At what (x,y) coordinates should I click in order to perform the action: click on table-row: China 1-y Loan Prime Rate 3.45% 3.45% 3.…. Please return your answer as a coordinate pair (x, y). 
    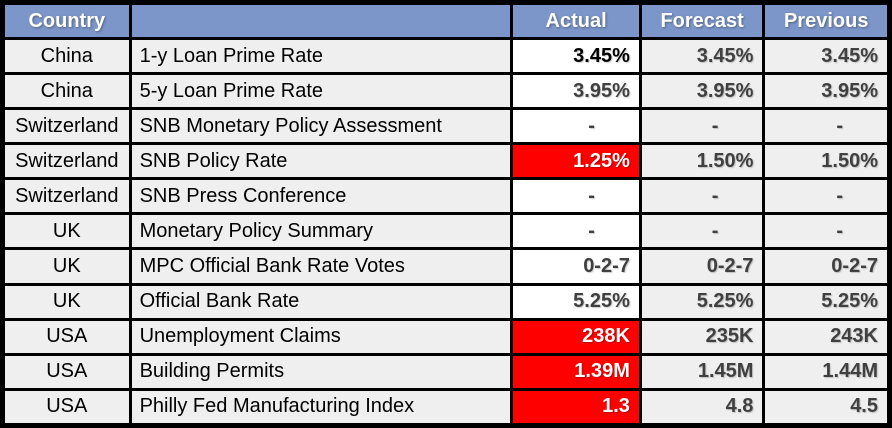
    Looking at the image, I should click on (446, 56).